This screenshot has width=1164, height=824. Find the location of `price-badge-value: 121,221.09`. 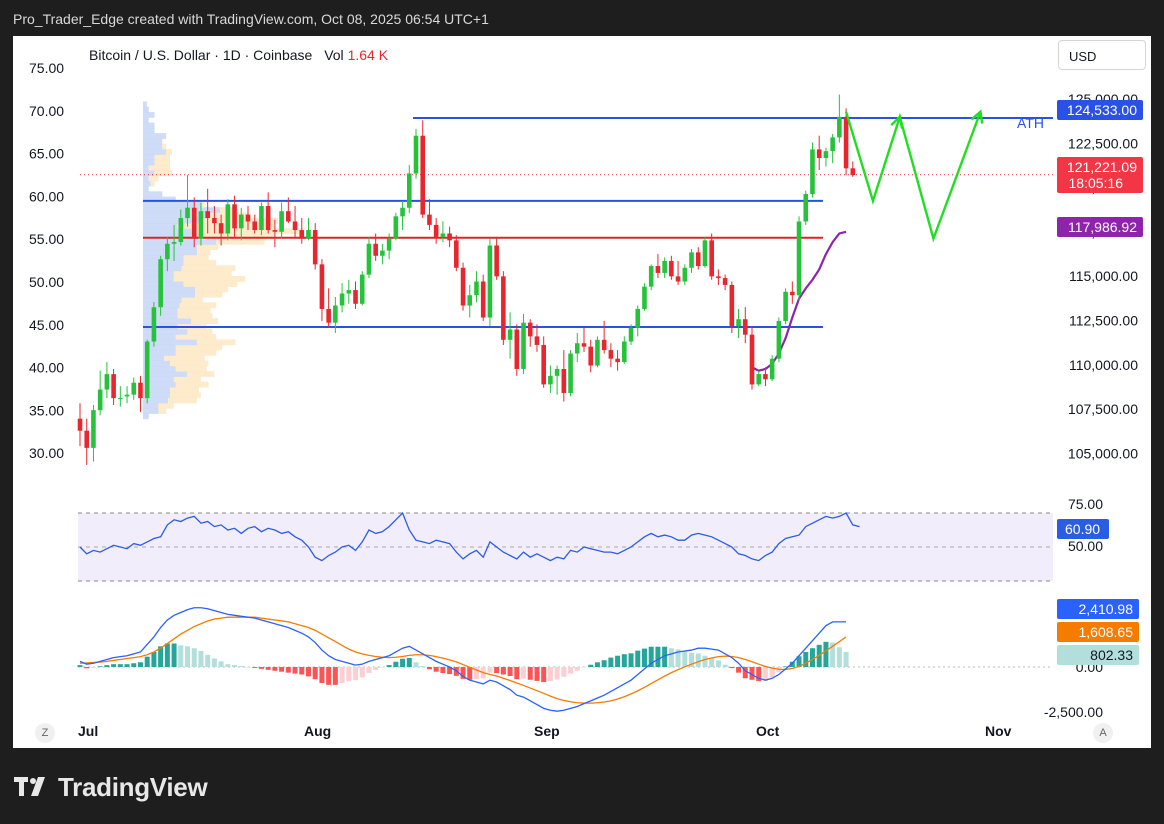

price-badge-value: 121,221.09 is located at coordinates (1102, 167).